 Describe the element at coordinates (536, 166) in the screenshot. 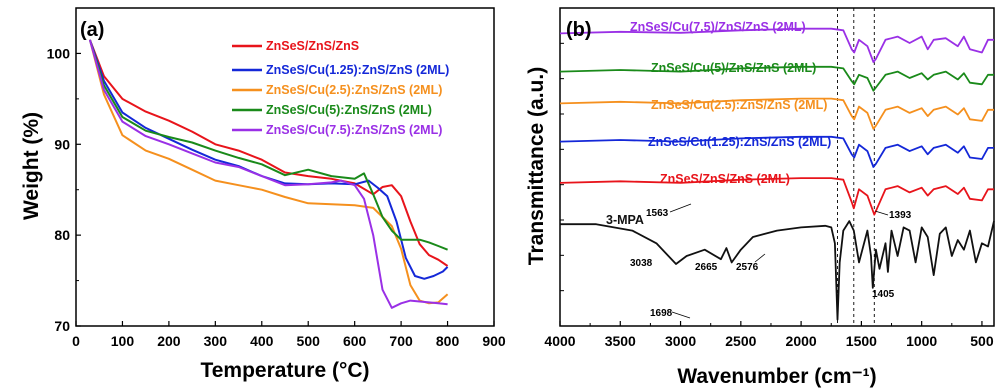

I see `panel-b-y-axis-title: Transmittance (a.u.)` at that location.